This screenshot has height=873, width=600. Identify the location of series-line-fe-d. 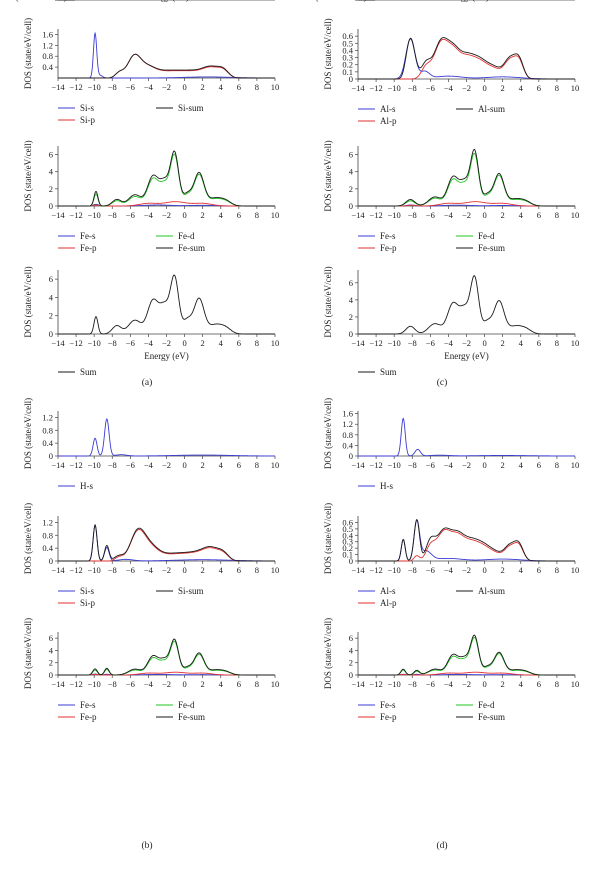
(166, 180).